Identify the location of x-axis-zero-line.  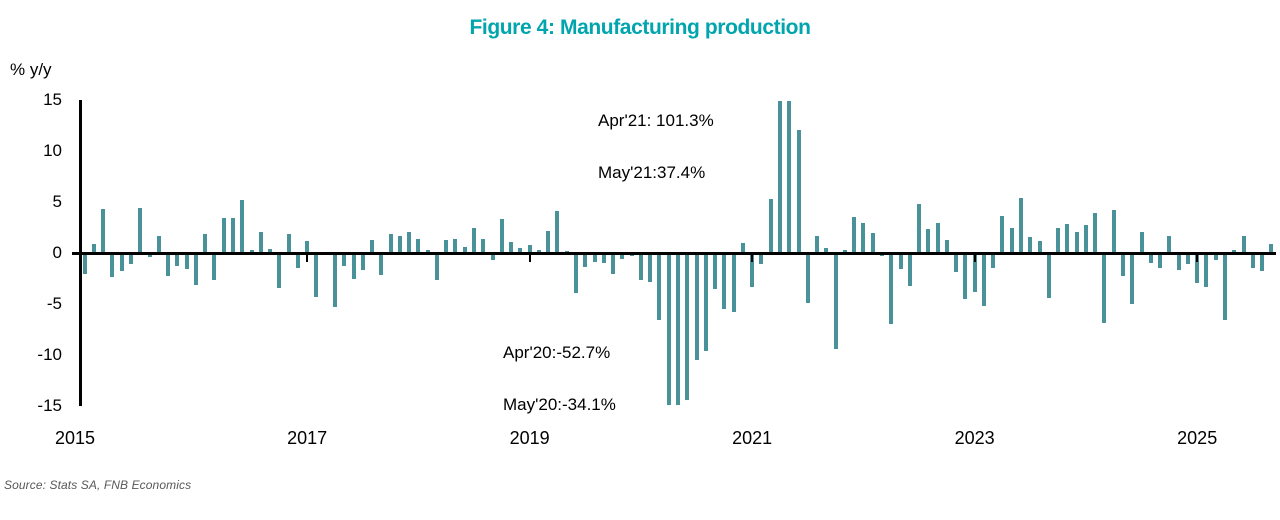
(677, 253).